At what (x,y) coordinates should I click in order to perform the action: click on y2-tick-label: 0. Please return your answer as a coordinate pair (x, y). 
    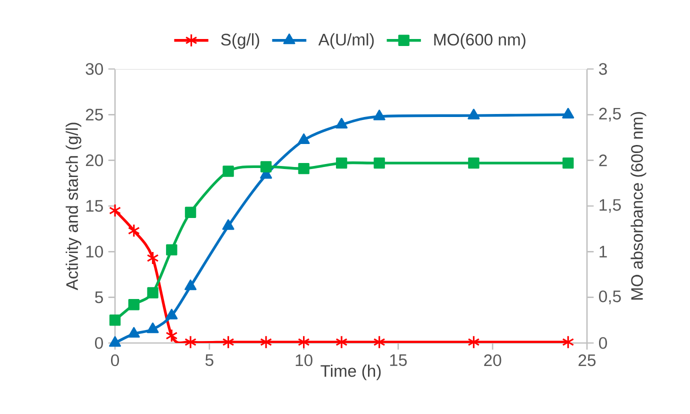
    Looking at the image, I should click on (603, 343).